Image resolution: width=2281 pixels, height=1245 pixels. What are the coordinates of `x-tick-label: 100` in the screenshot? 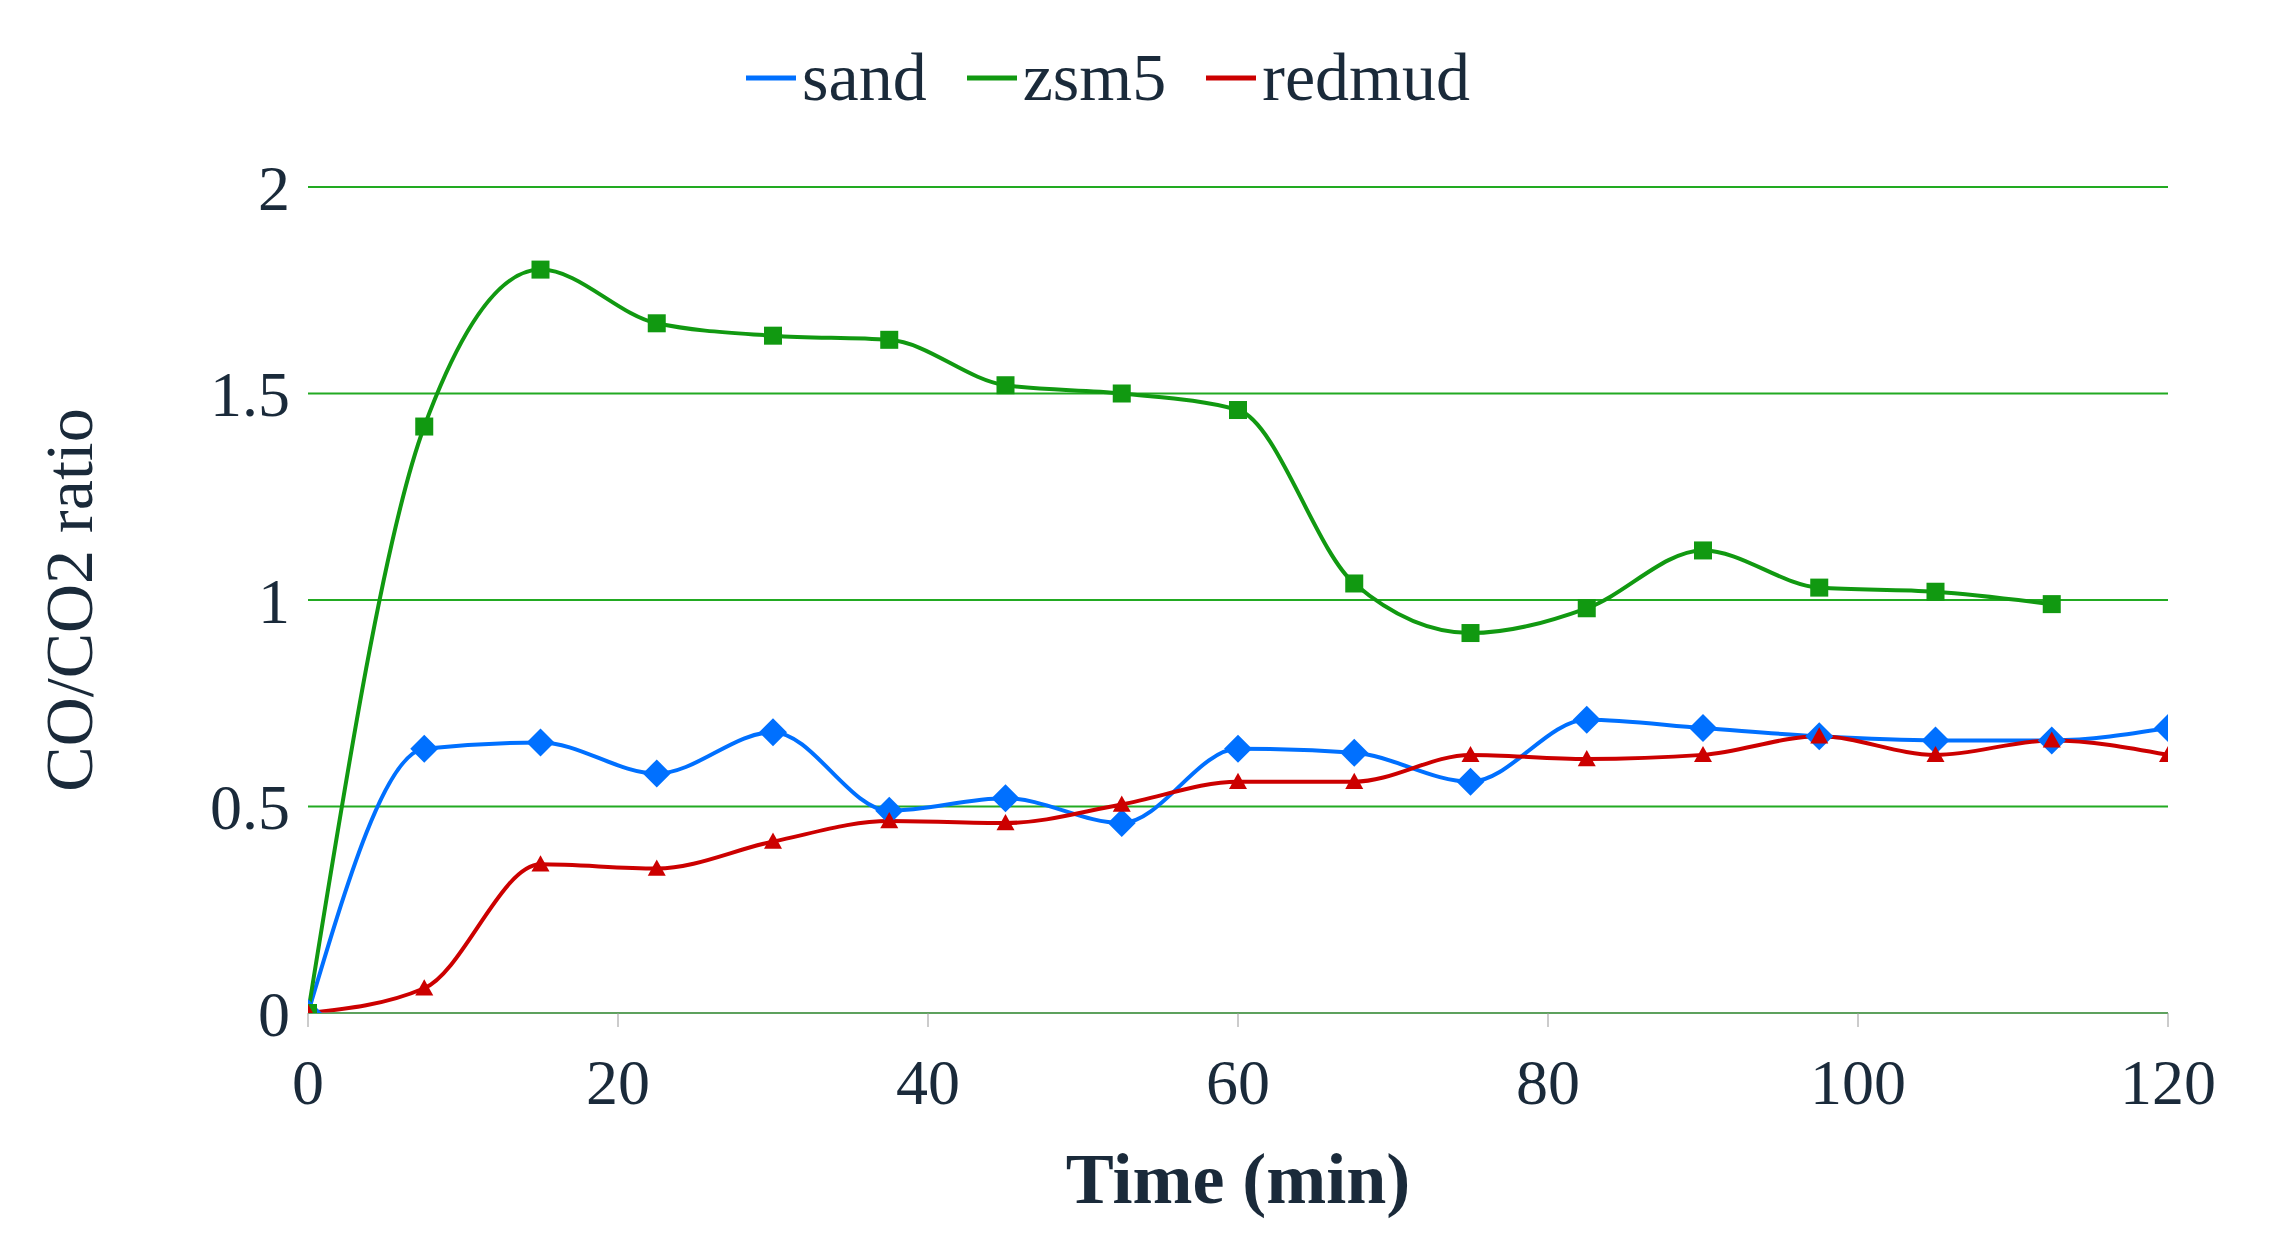 It's located at (1858, 1083).